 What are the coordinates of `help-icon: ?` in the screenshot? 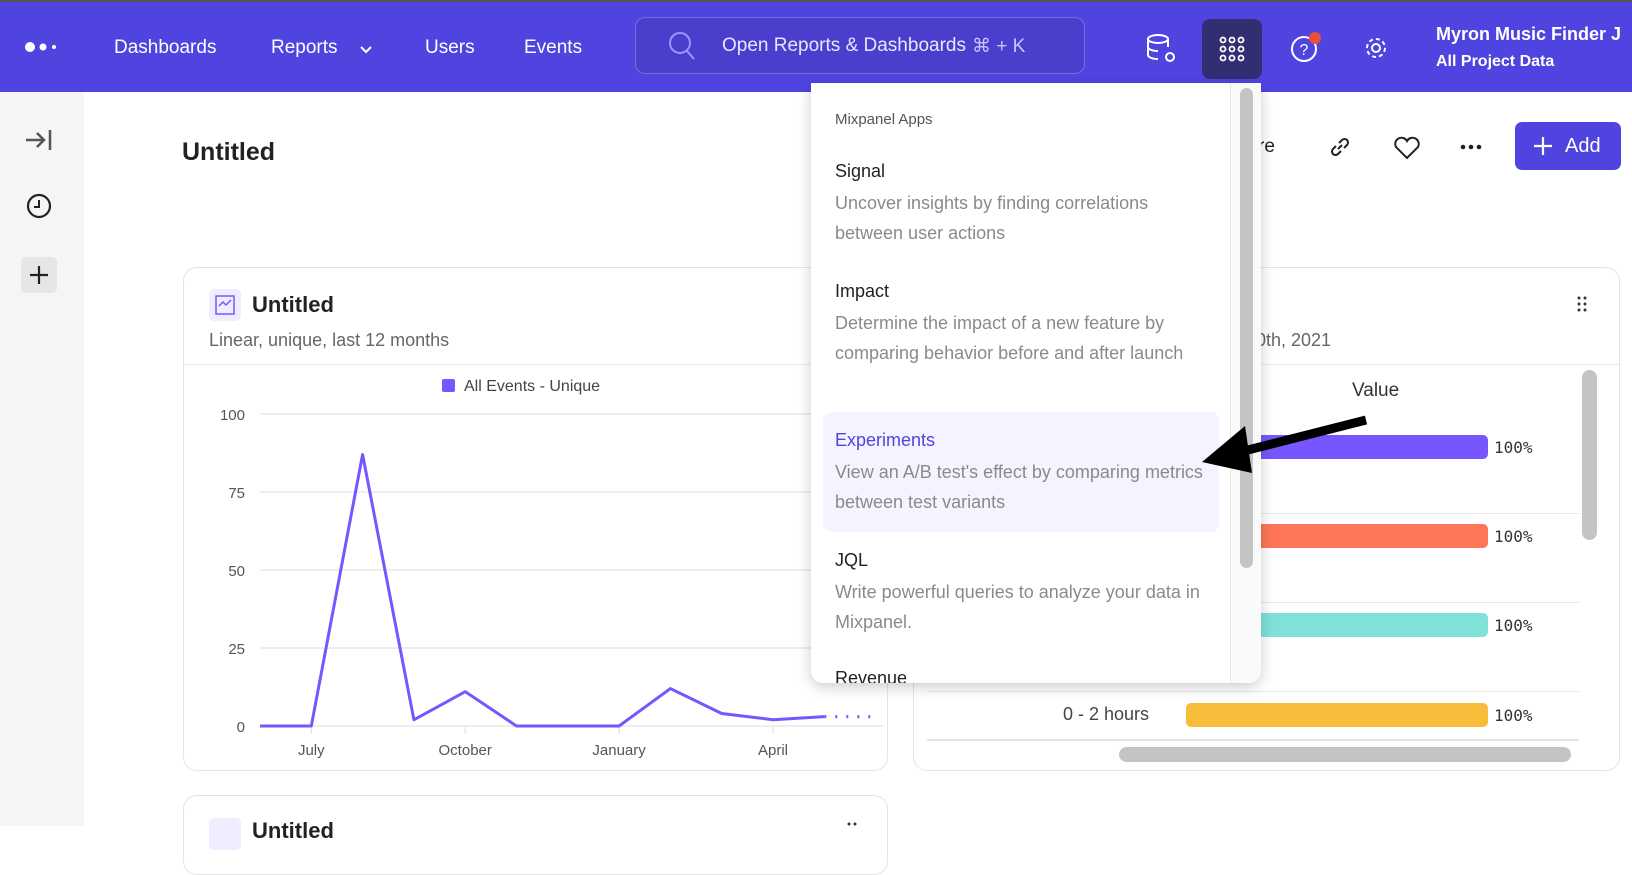 It's located at (1307, 47).